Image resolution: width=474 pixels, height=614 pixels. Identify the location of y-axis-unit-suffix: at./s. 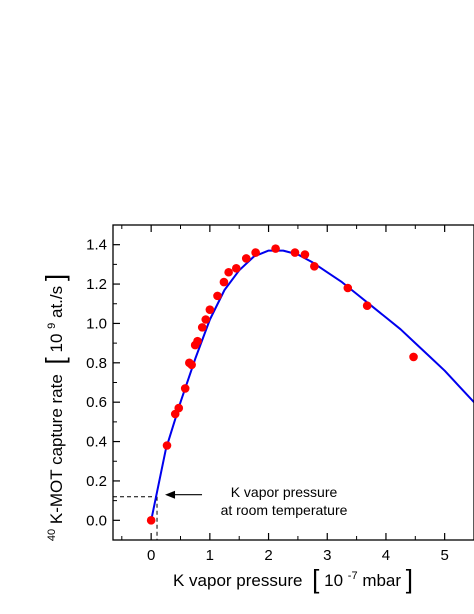
(56, 302).